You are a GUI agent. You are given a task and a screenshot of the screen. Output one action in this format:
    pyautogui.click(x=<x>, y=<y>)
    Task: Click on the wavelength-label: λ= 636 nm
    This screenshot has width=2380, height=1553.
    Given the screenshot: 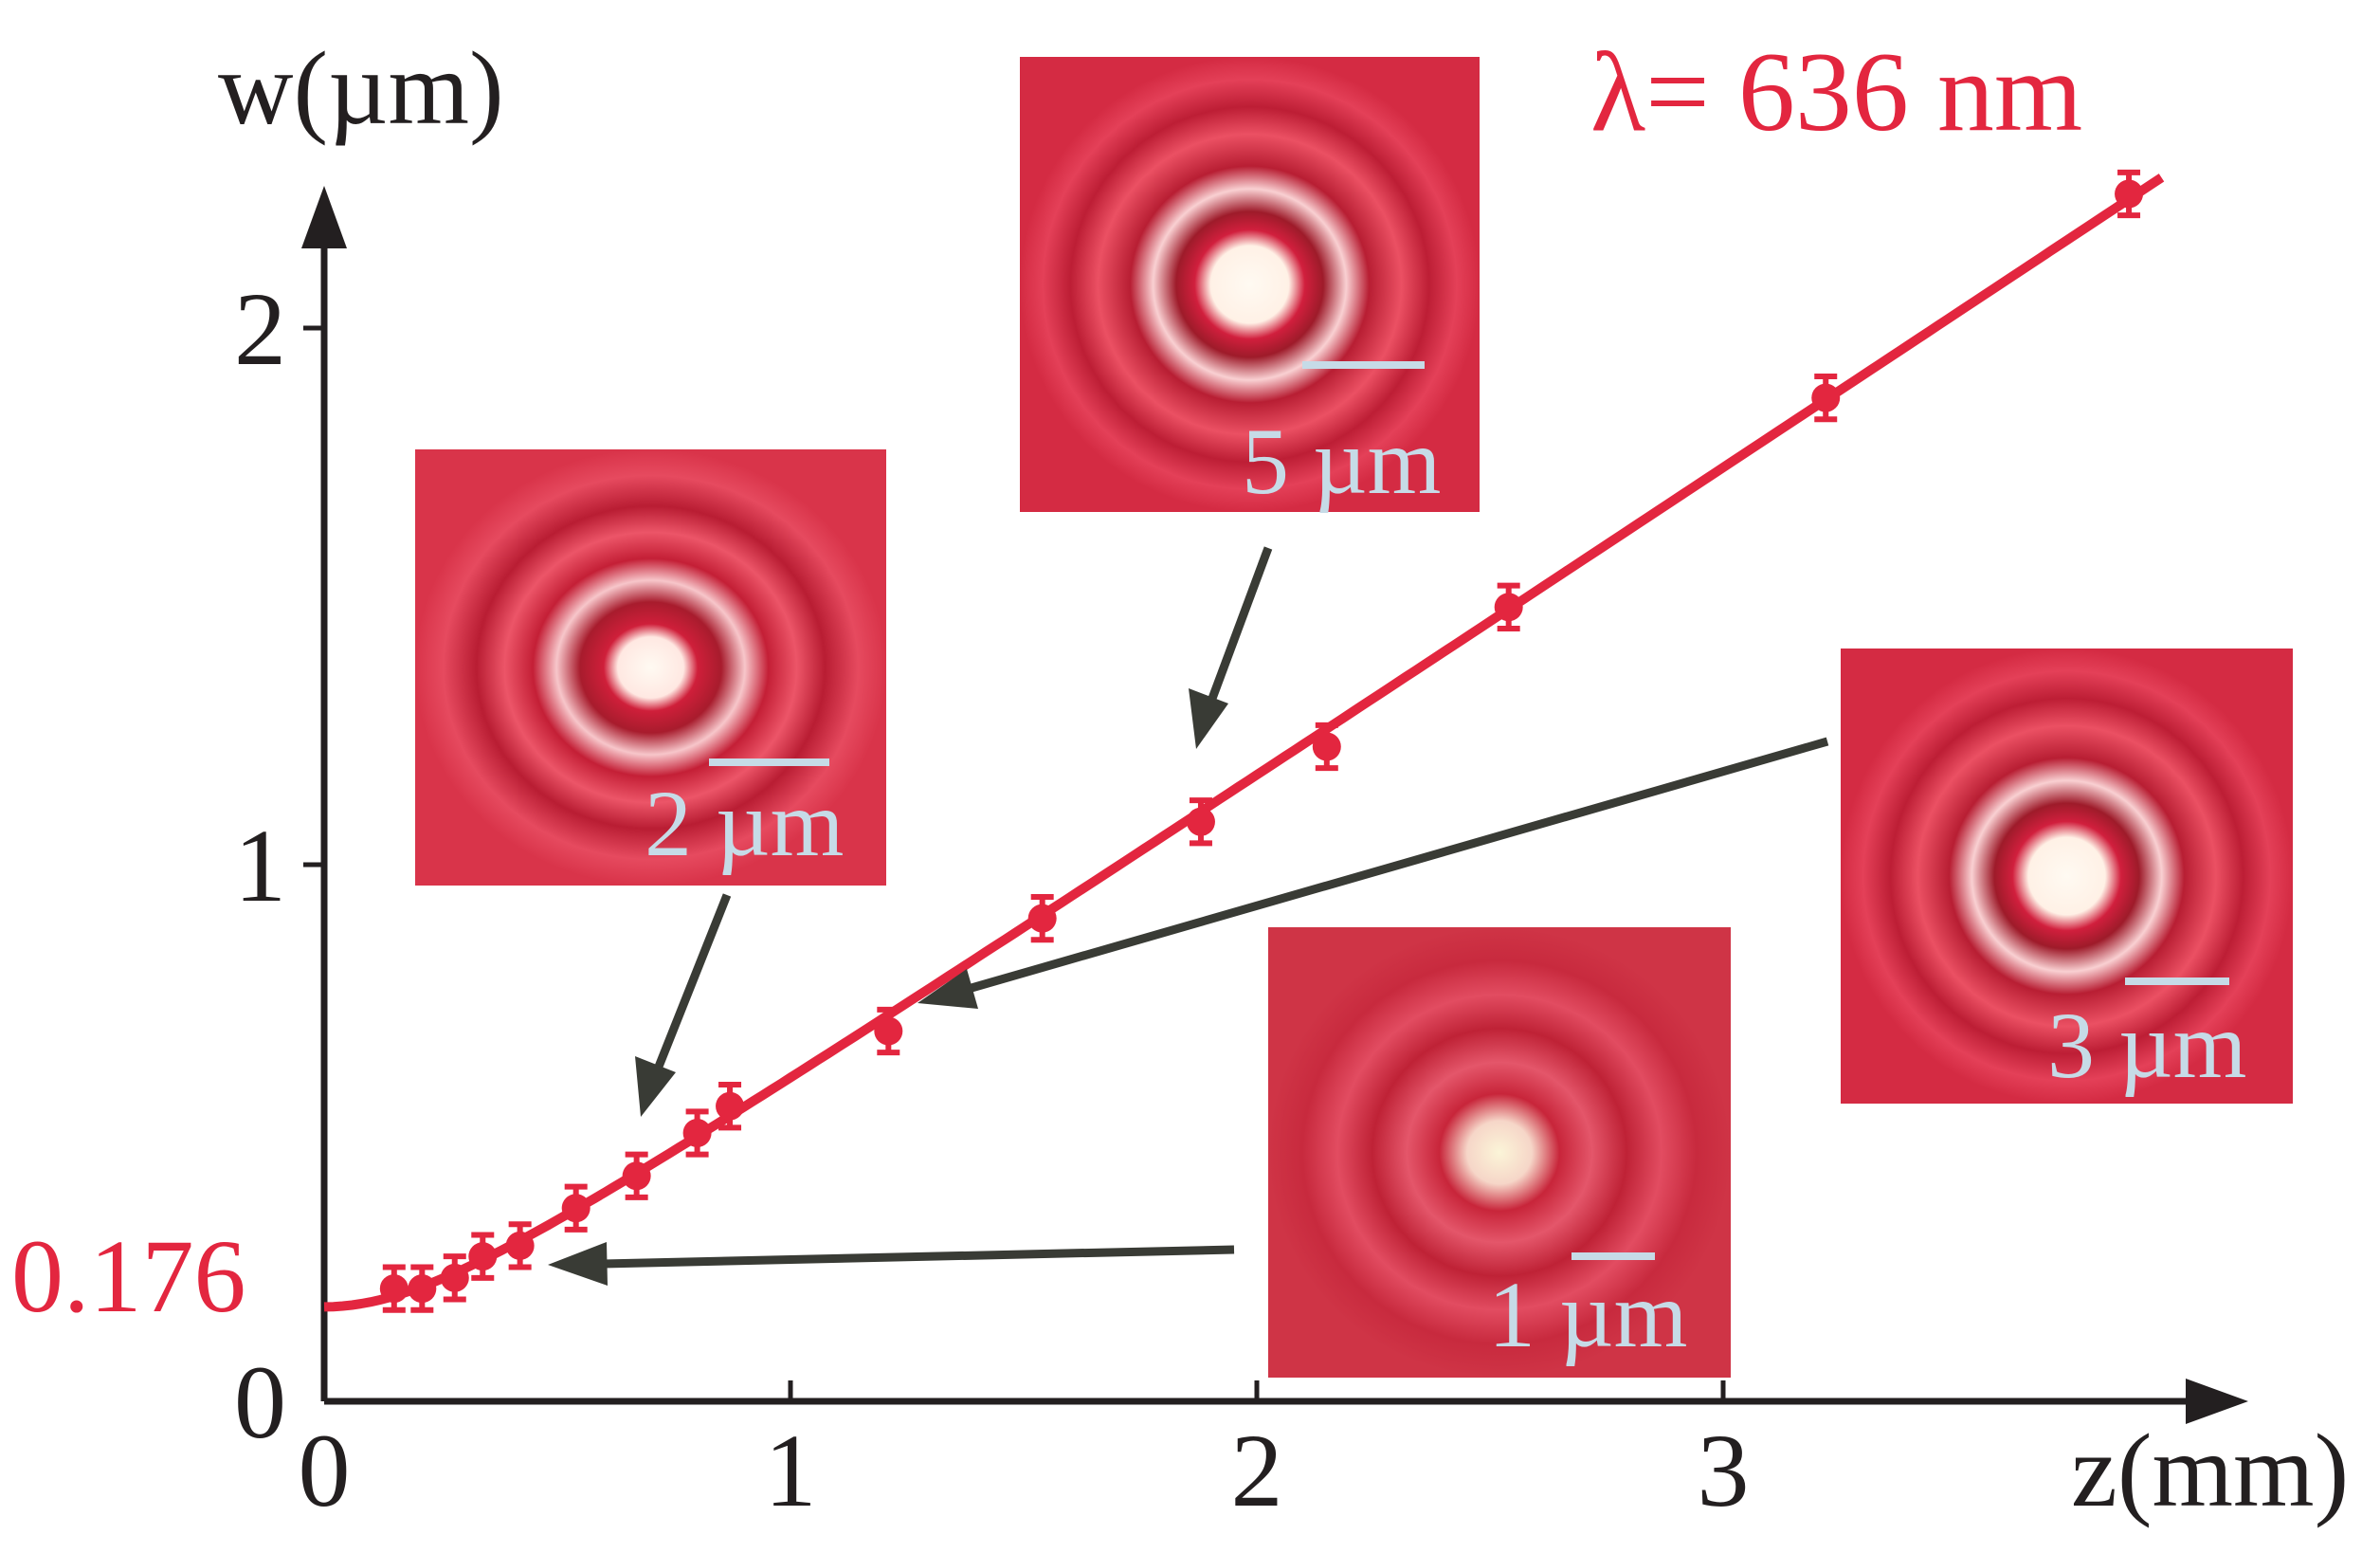 What is the action you would take?
    pyautogui.click(x=1836, y=91)
    